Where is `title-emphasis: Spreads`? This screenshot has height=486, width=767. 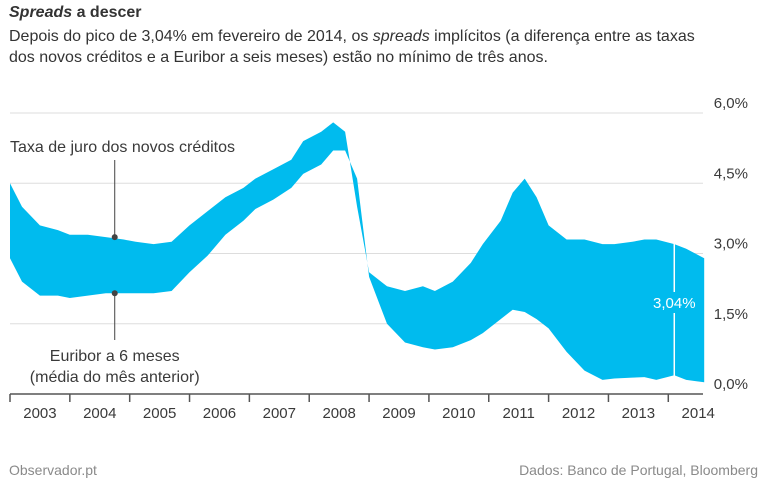 title-emphasis: Spreads is located at coordinates (41, 12).